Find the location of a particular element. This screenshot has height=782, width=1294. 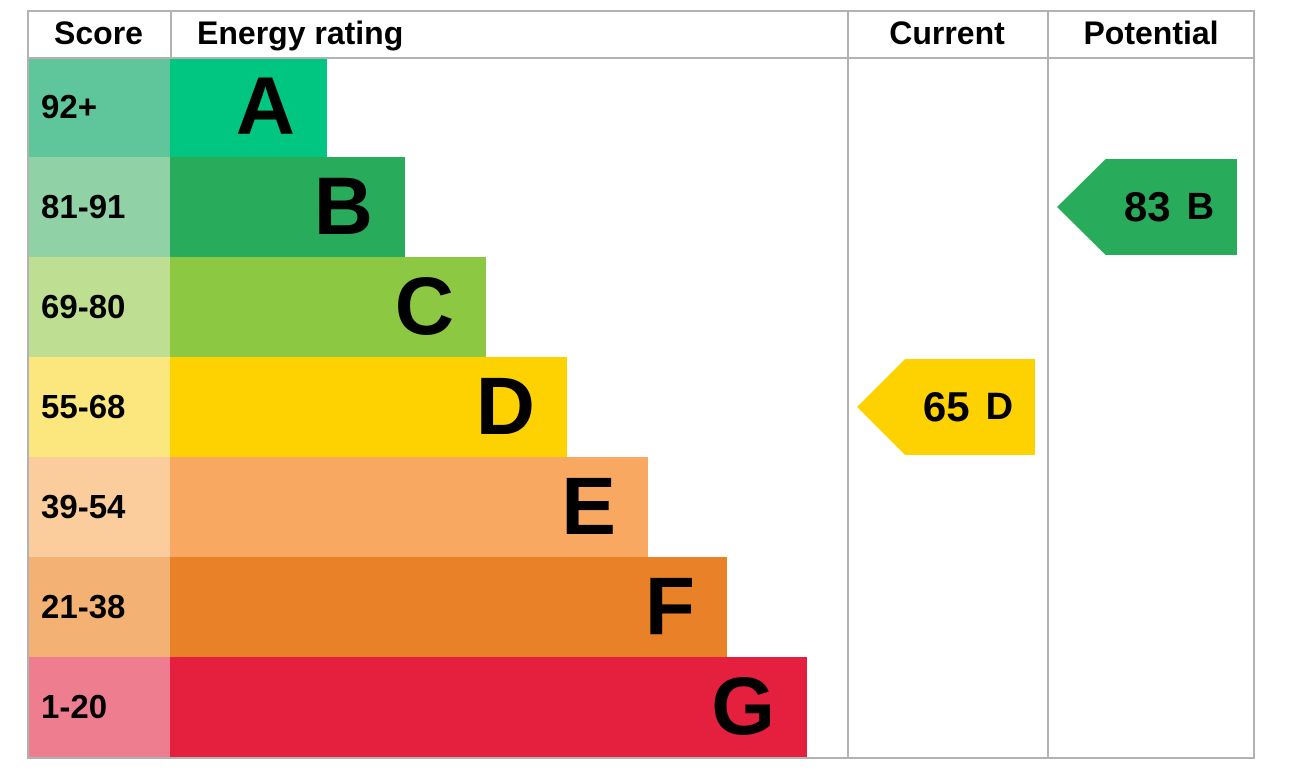

potential-rating-arrow-icon: 83 B is located at coordinates (1147, 207).